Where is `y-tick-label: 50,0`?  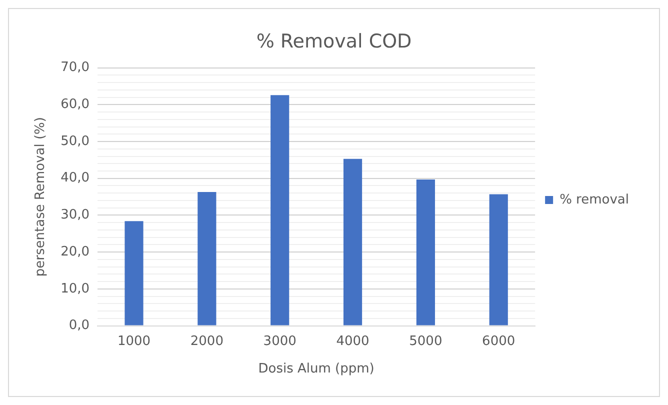
y-tick-label: 50,0 is located at coordinates (75, 141).